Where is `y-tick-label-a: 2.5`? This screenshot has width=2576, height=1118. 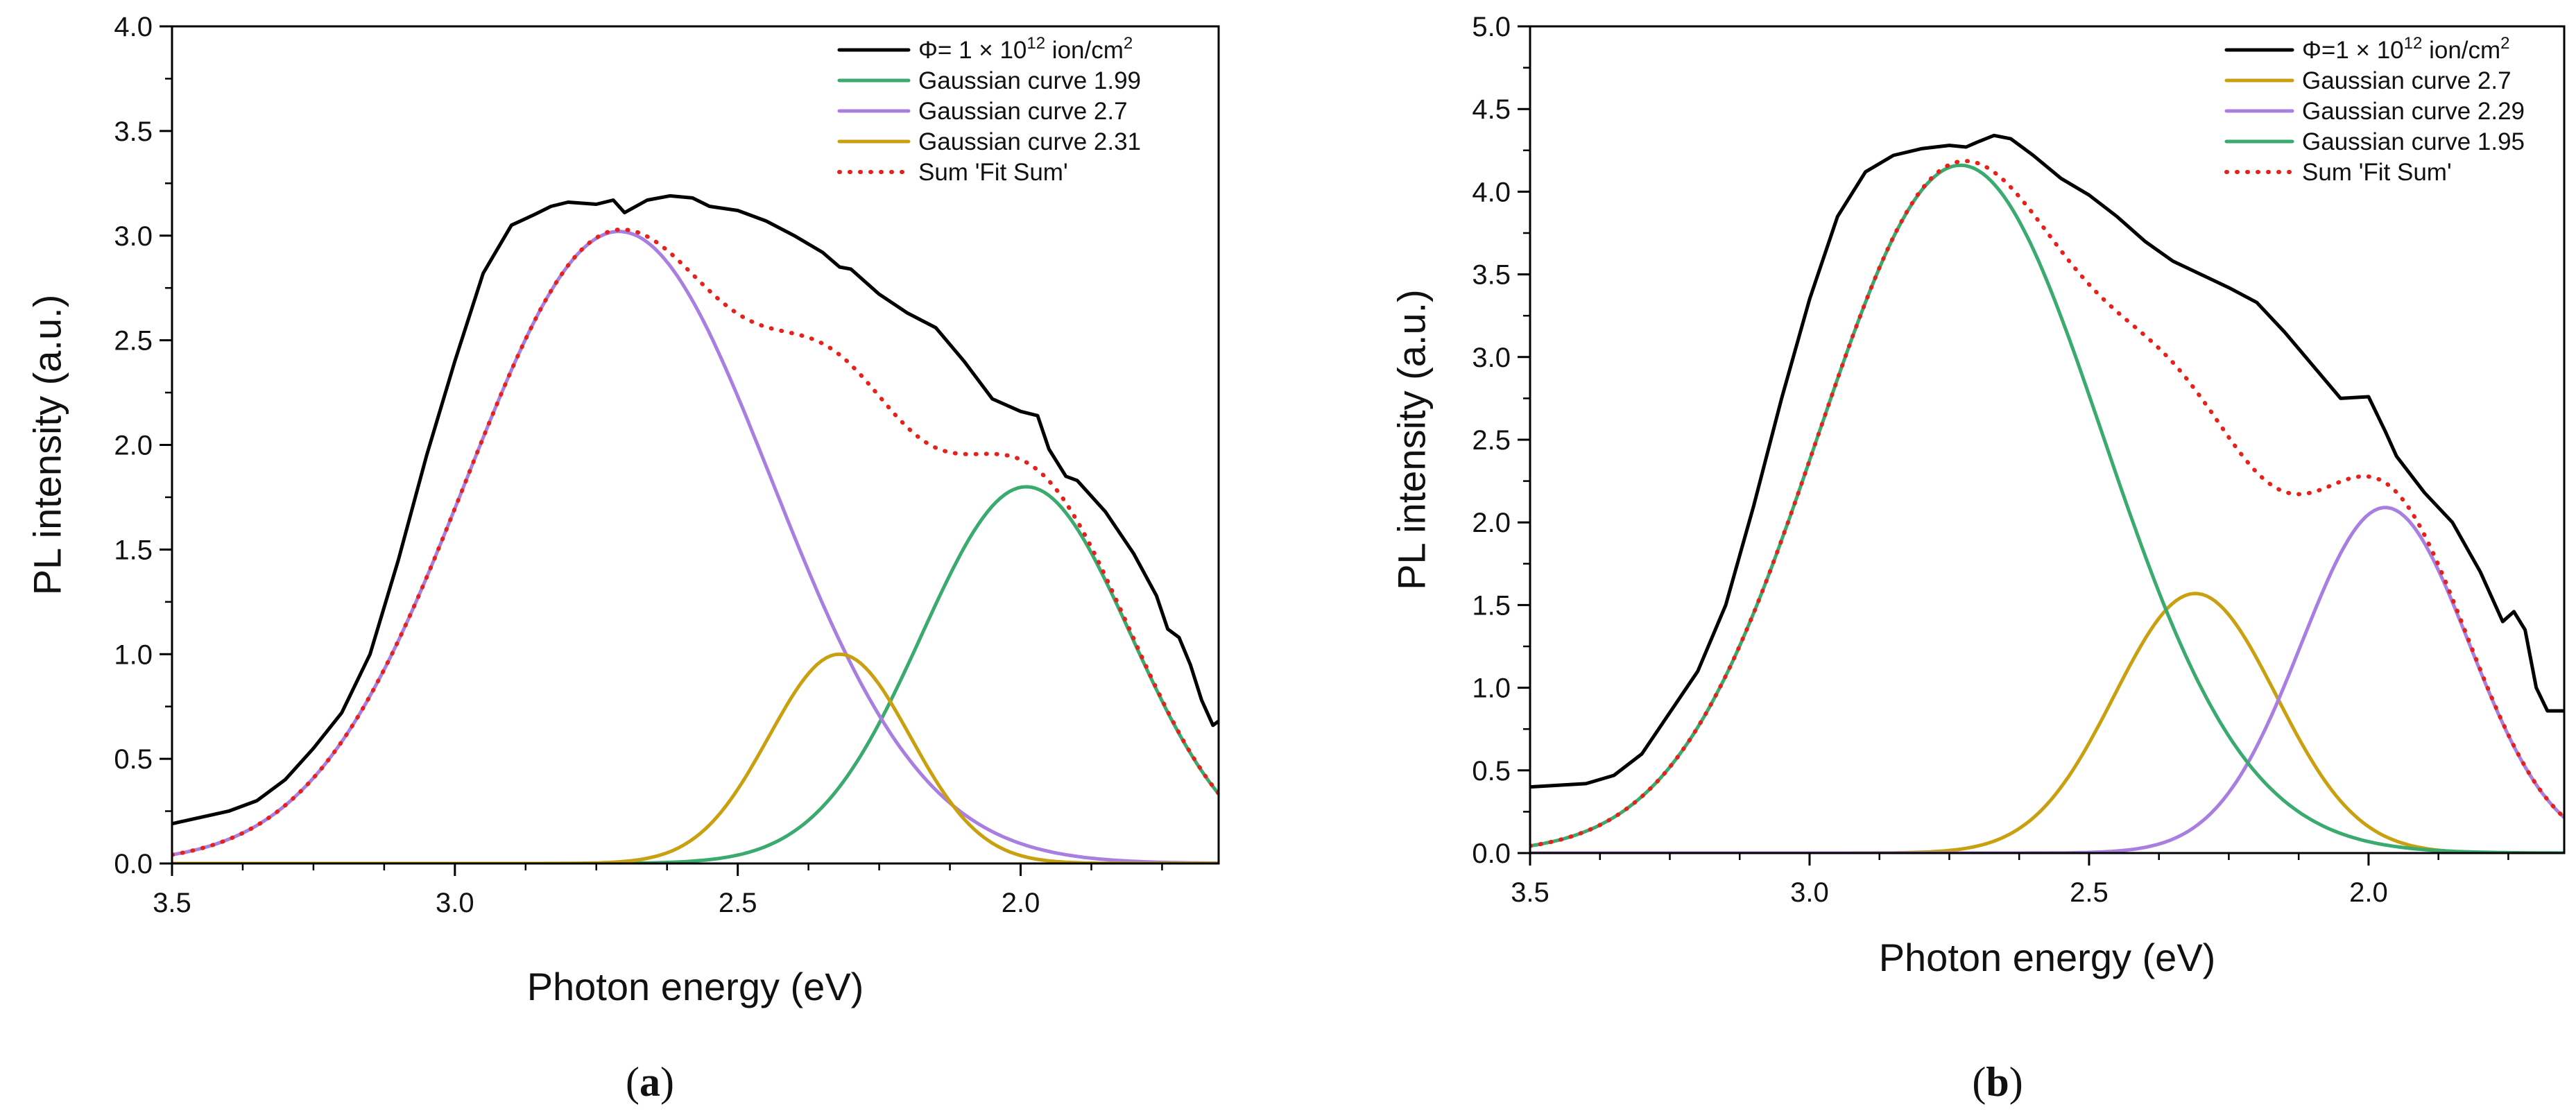 y-tick-label-a: 2.5 is located at coordinates (133, 341).